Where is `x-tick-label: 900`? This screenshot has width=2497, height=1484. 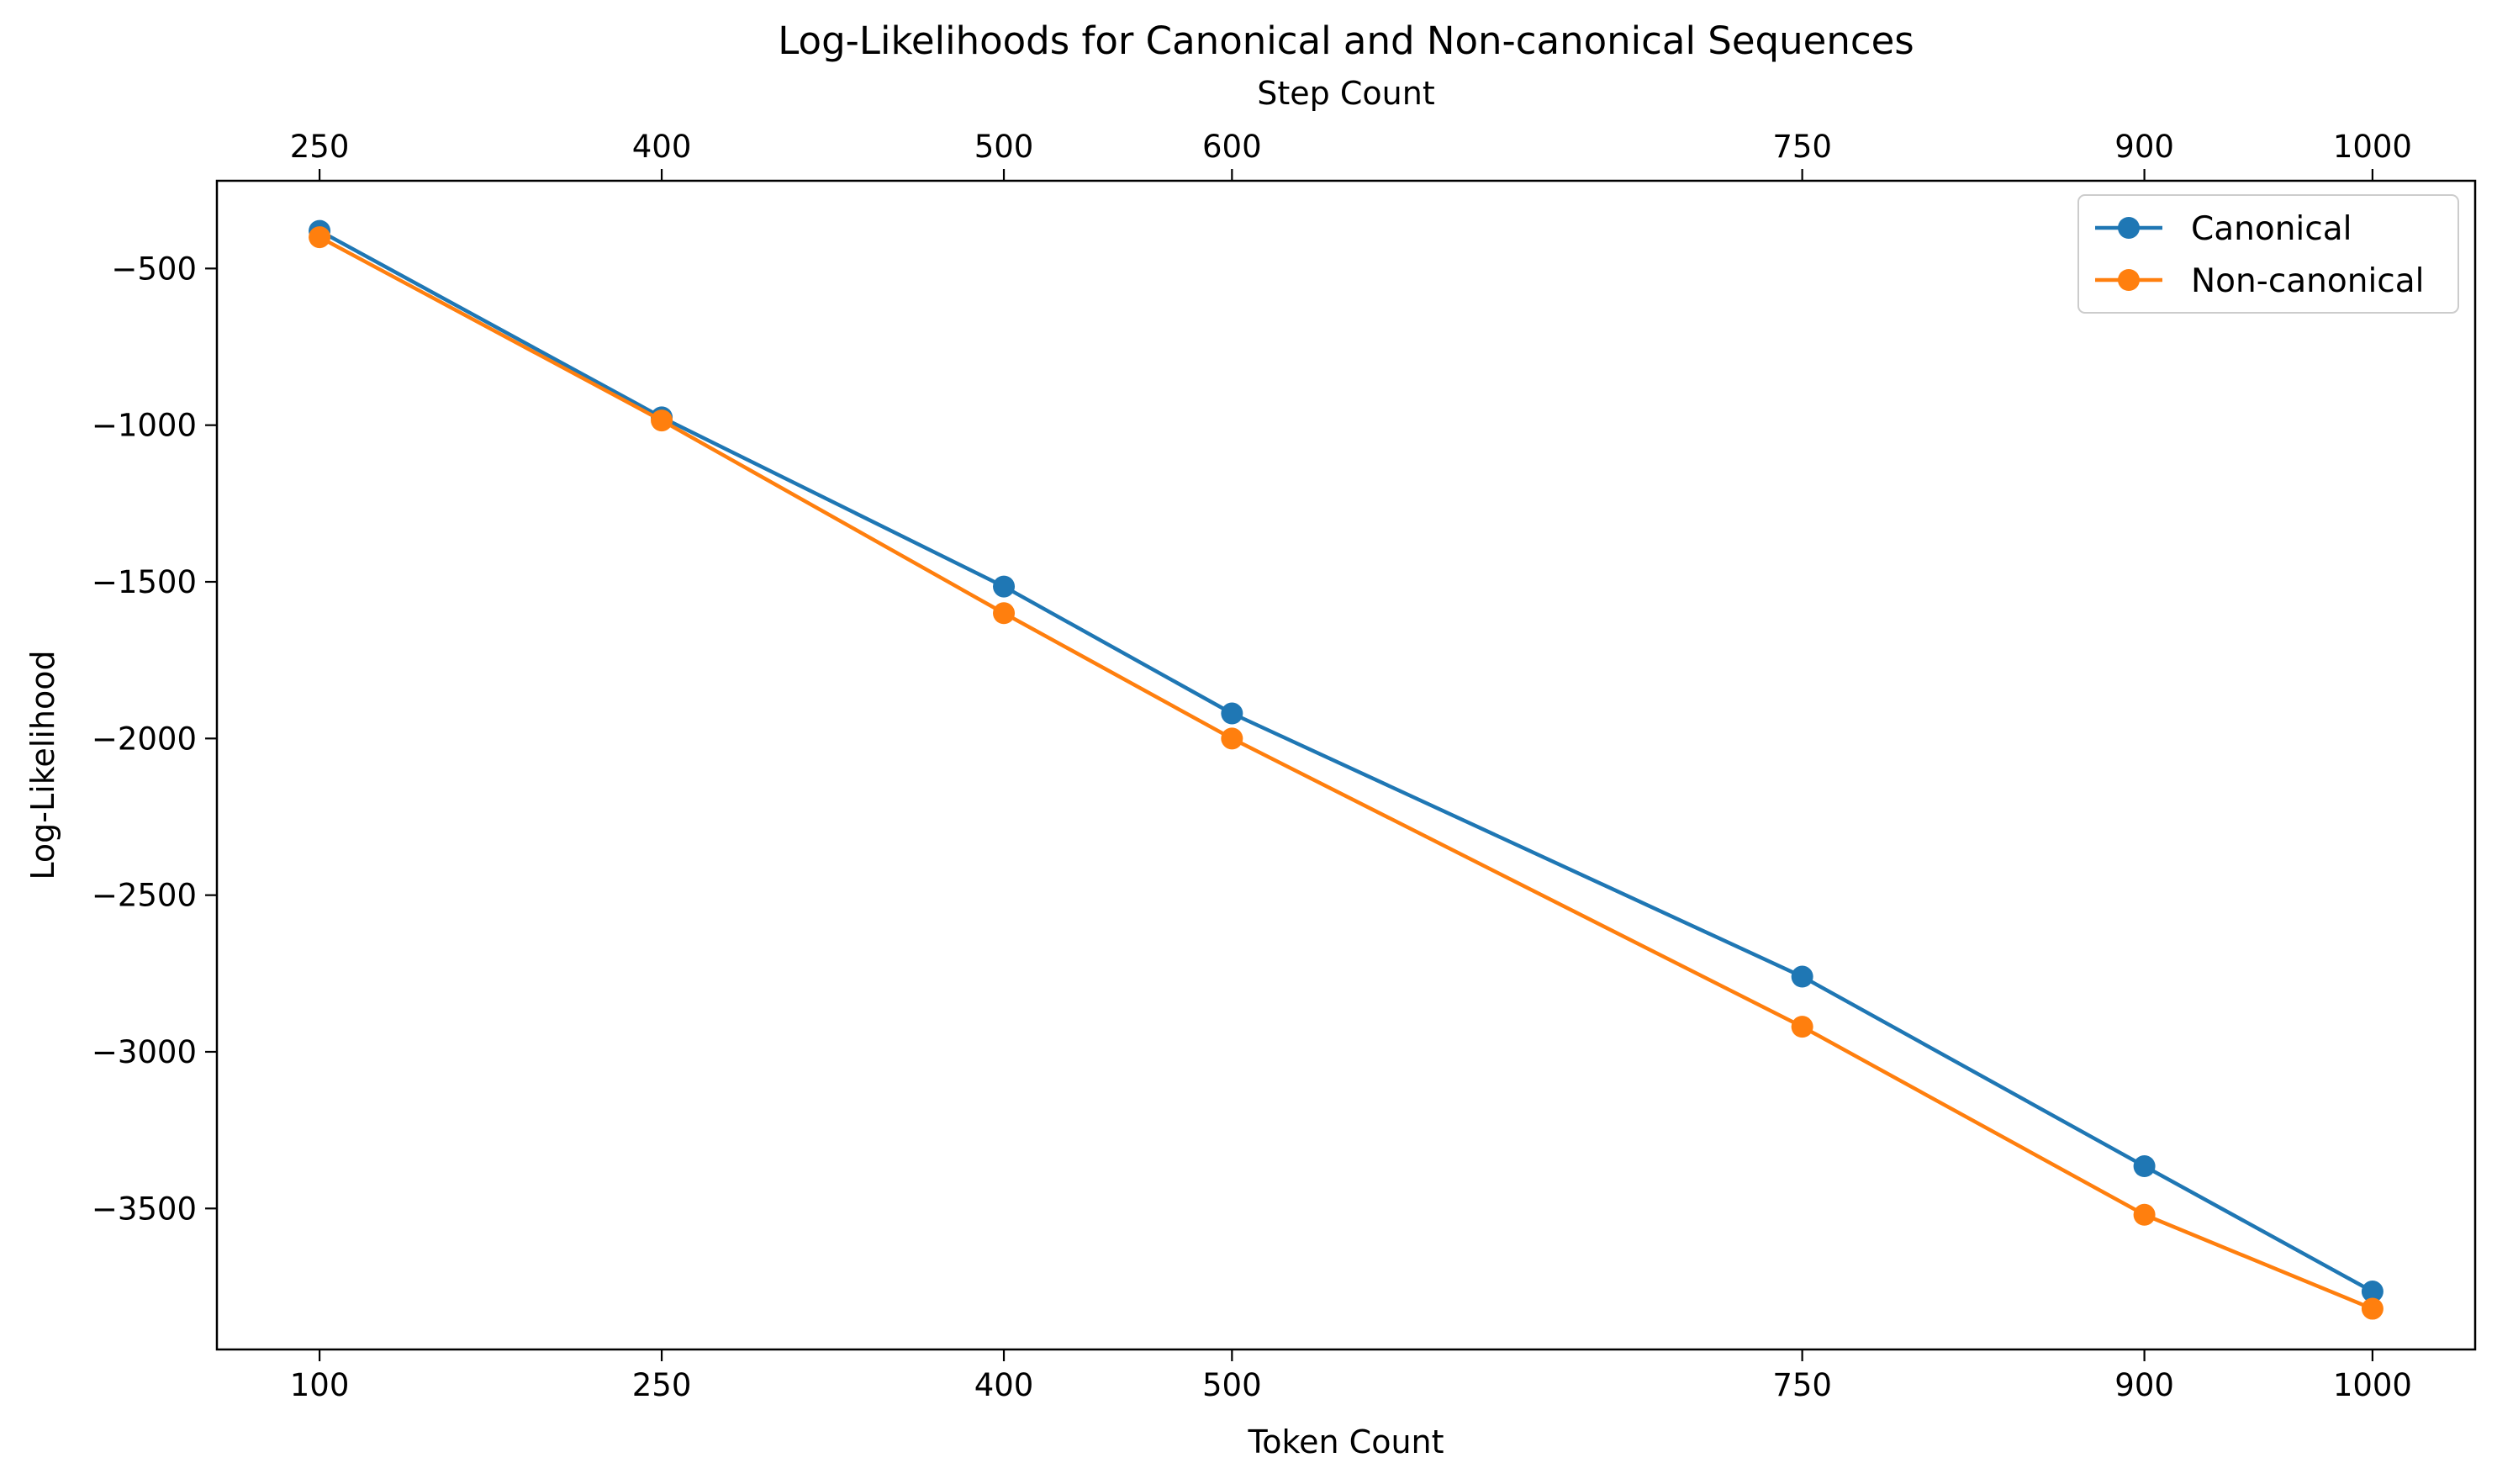 x-tick-label: 900 is located at coordinates (2144, 1385).